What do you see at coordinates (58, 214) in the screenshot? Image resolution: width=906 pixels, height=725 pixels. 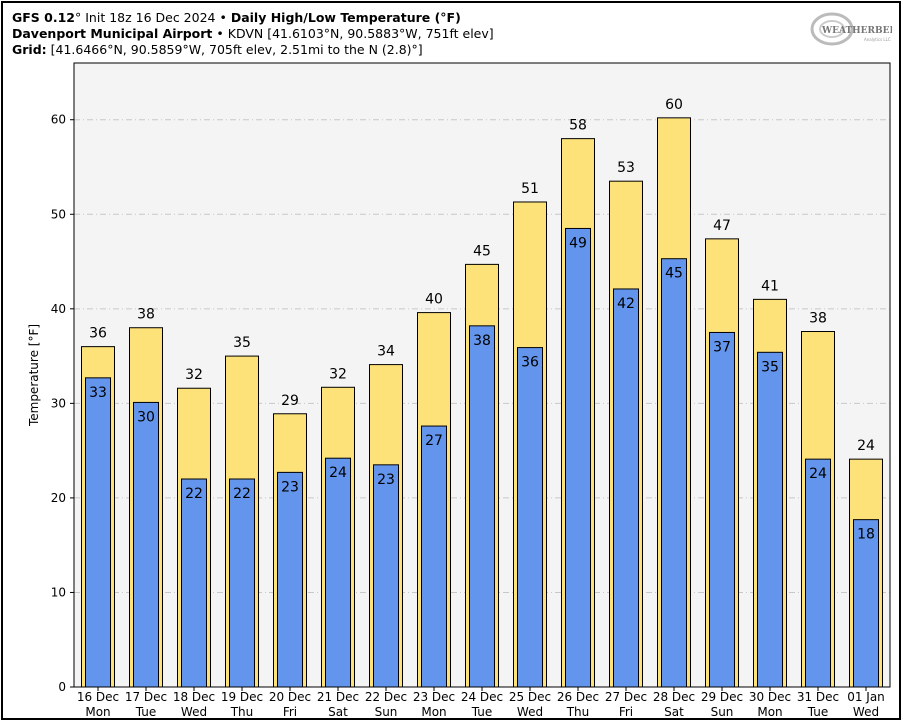 I see `y-tick-label: 50` at bounding box center [58, 214].